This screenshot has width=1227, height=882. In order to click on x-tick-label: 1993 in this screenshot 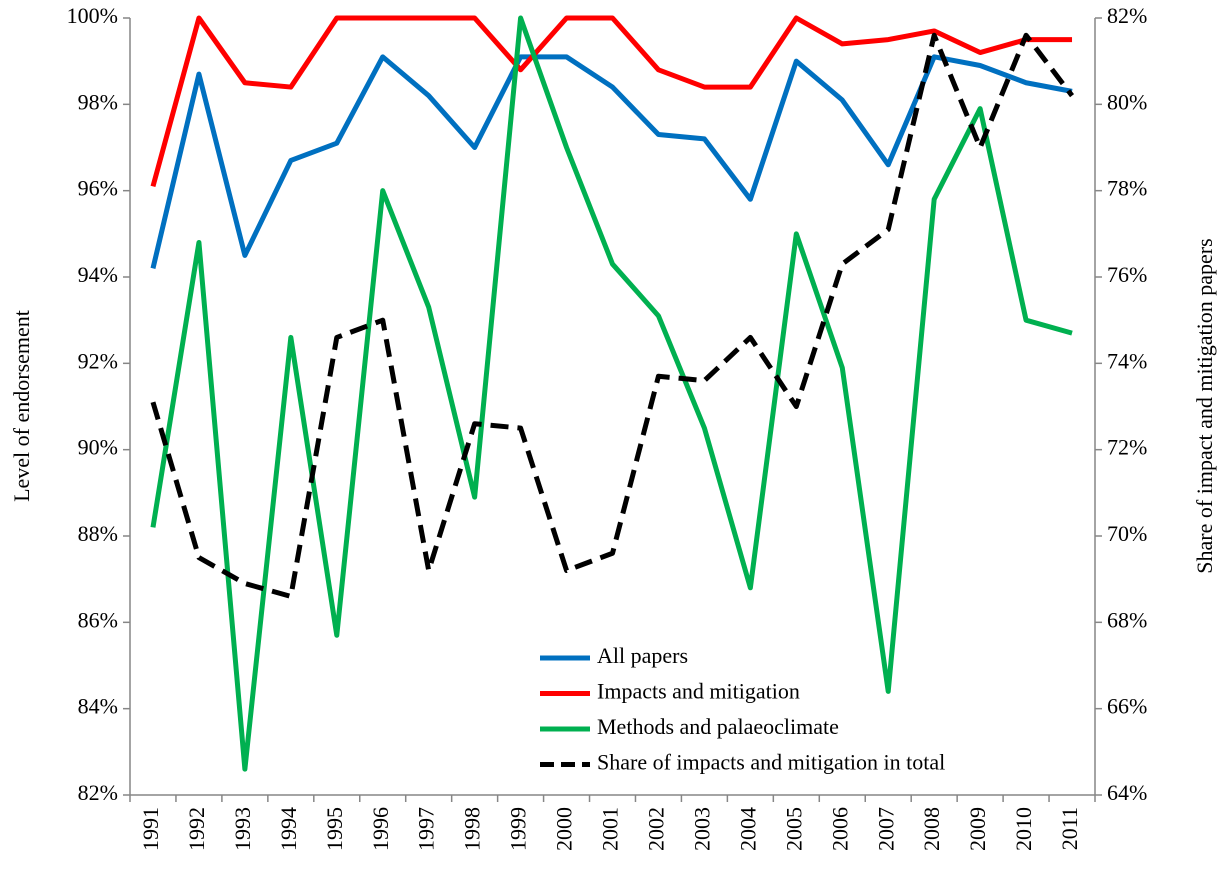, I will do `click(242, 829)`.